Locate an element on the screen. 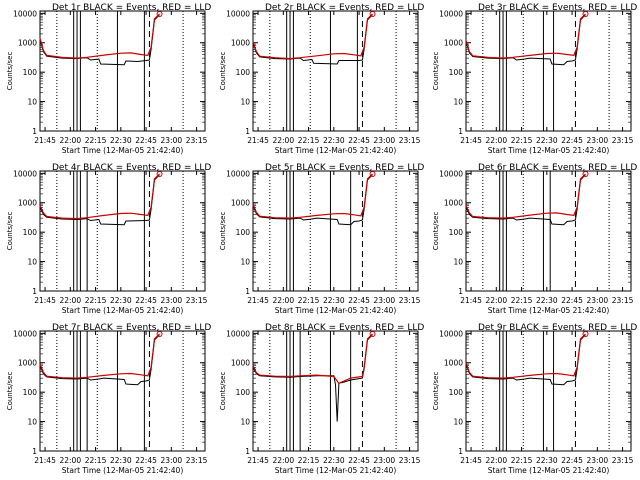 This screenshot has height=480, width=640. panel-title: Det 4r BLACK = Events, RED = LLD is located at coordinates (131, 168).